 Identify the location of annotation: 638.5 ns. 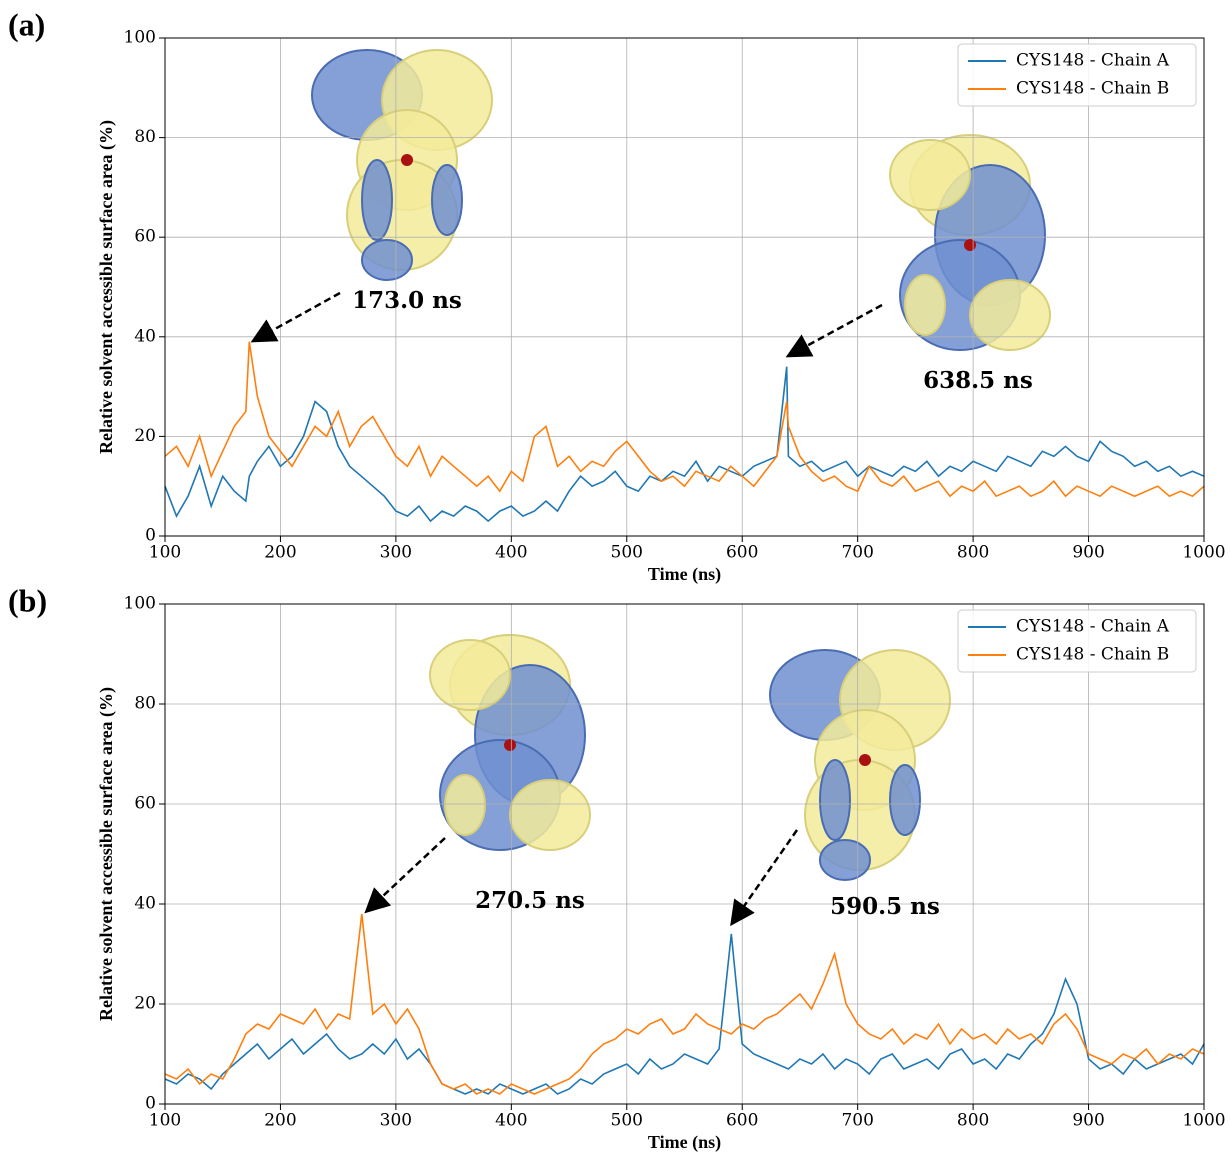
(978, 380).